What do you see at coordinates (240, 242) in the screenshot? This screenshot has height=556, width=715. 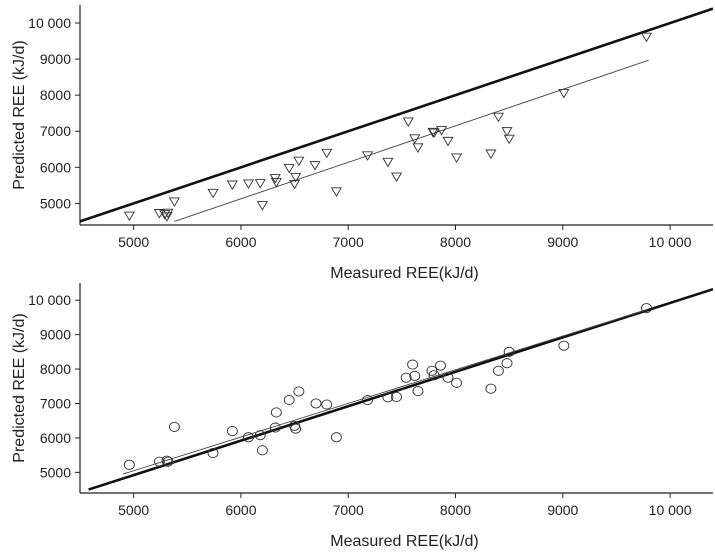 I see `x-tick-label: 6000` at bounding box center [240, 242].